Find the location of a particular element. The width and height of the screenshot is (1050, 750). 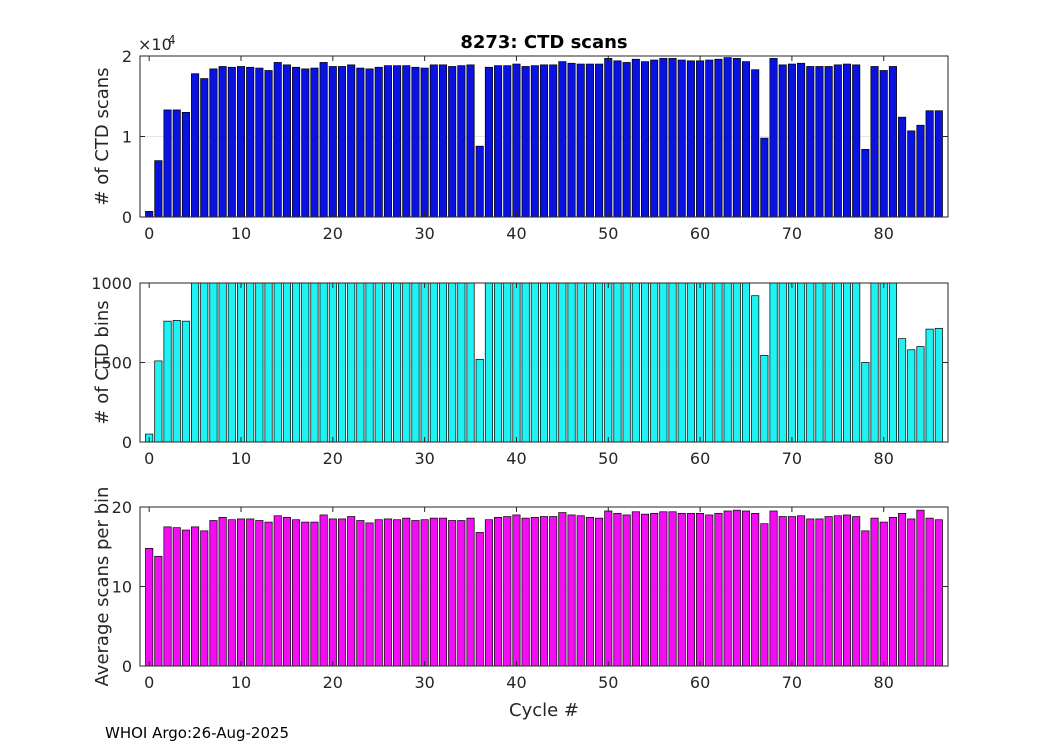

y-exponent-power: 4 is located at coordinates (172, 40).